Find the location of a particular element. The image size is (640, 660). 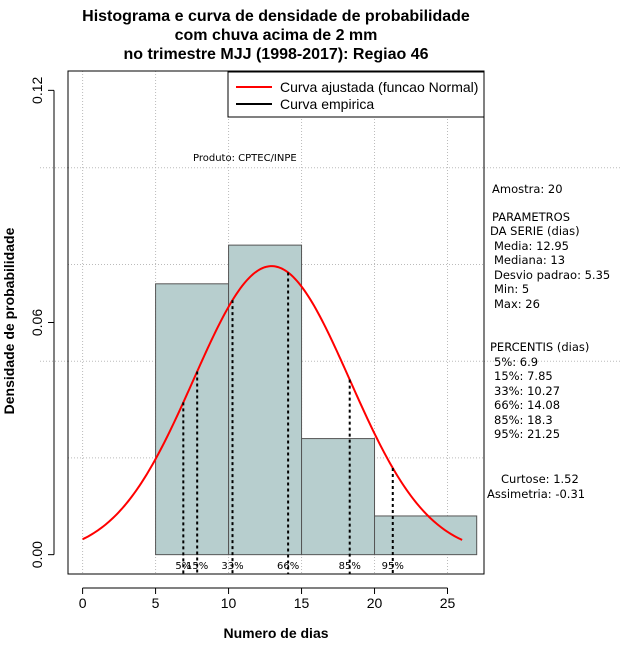

stat-p33: 33%: 10.27 is located at coordinates (527, 391).